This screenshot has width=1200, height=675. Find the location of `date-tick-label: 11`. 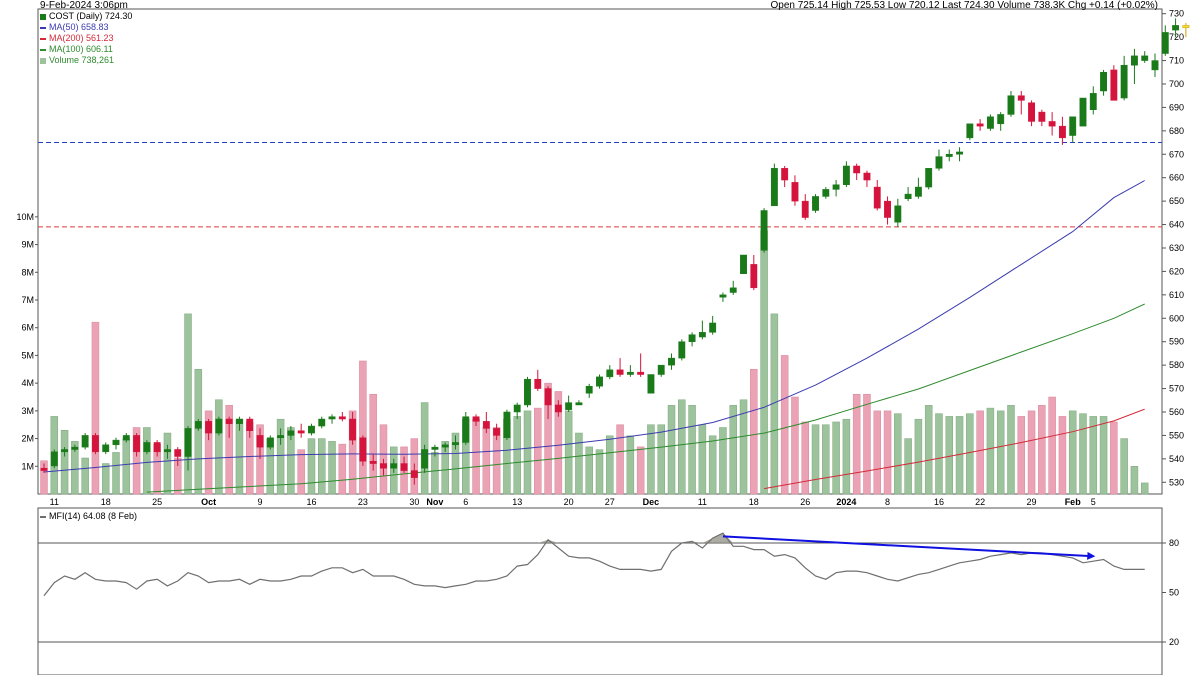

date-tick-label: 11 is located at coordinates (702, 502).